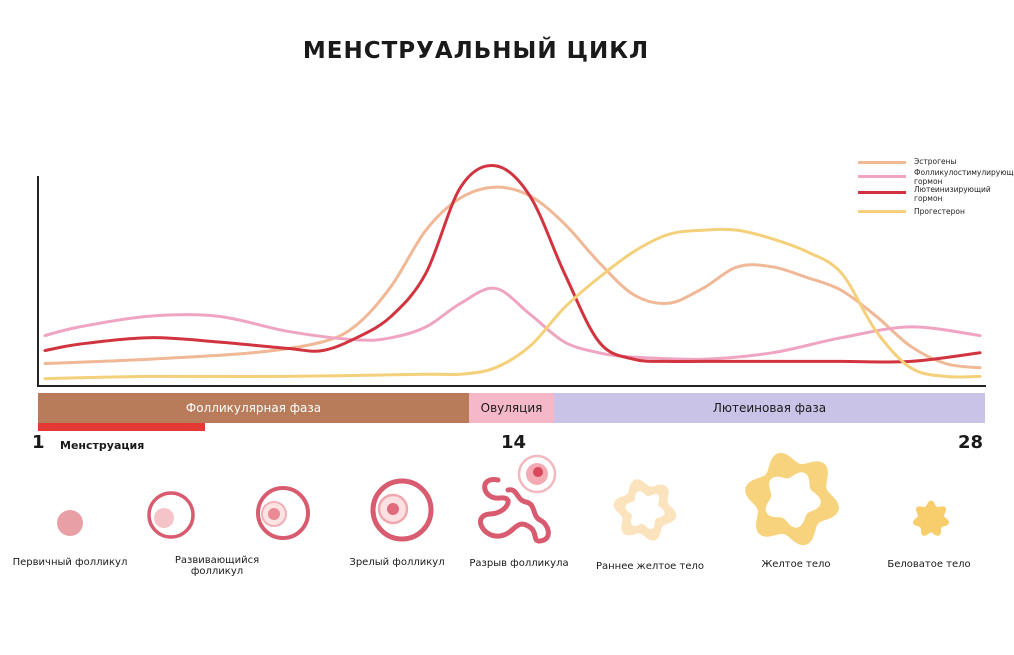  Describe the element at coordinates (70, 562) in the screenshot. I see `stage-label-primary: Первичный фолликул` at that location.